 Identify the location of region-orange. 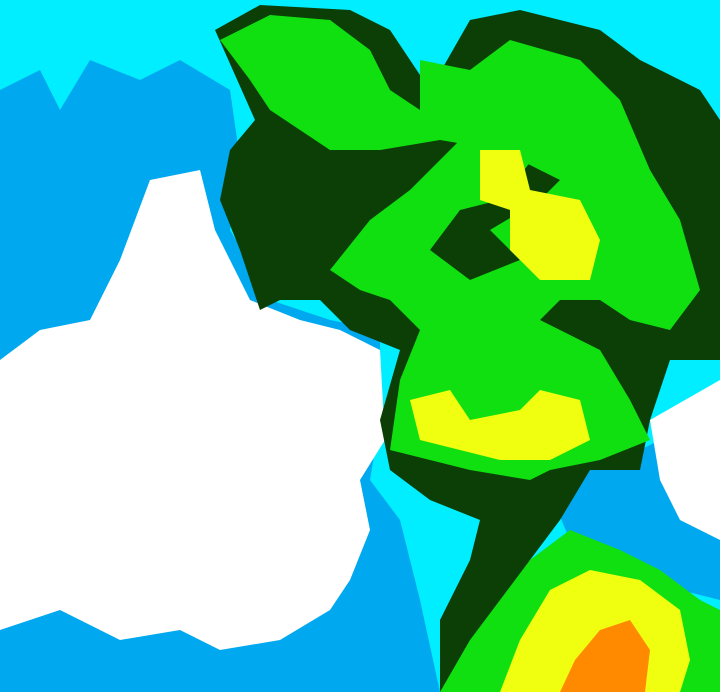
(605, 656).